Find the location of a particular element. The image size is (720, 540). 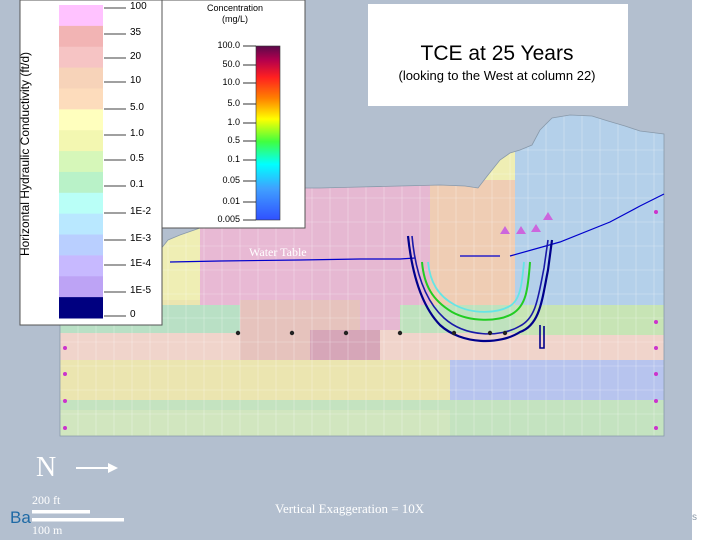

k-legend-label: 1E-4 is located at coordinates (141, 263).